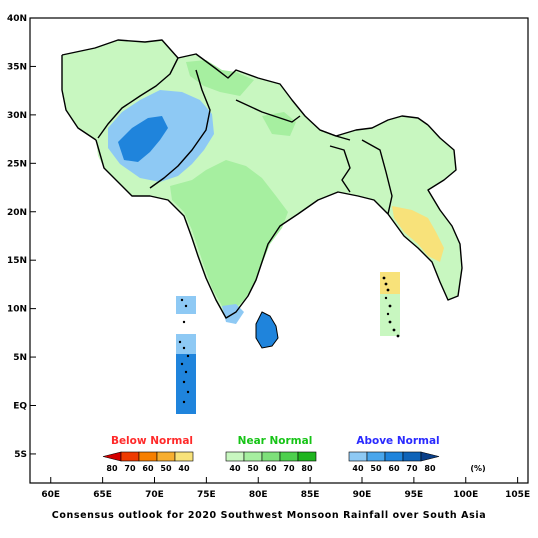  I want to click on y-tick-label: 20N, so click(17, 213).